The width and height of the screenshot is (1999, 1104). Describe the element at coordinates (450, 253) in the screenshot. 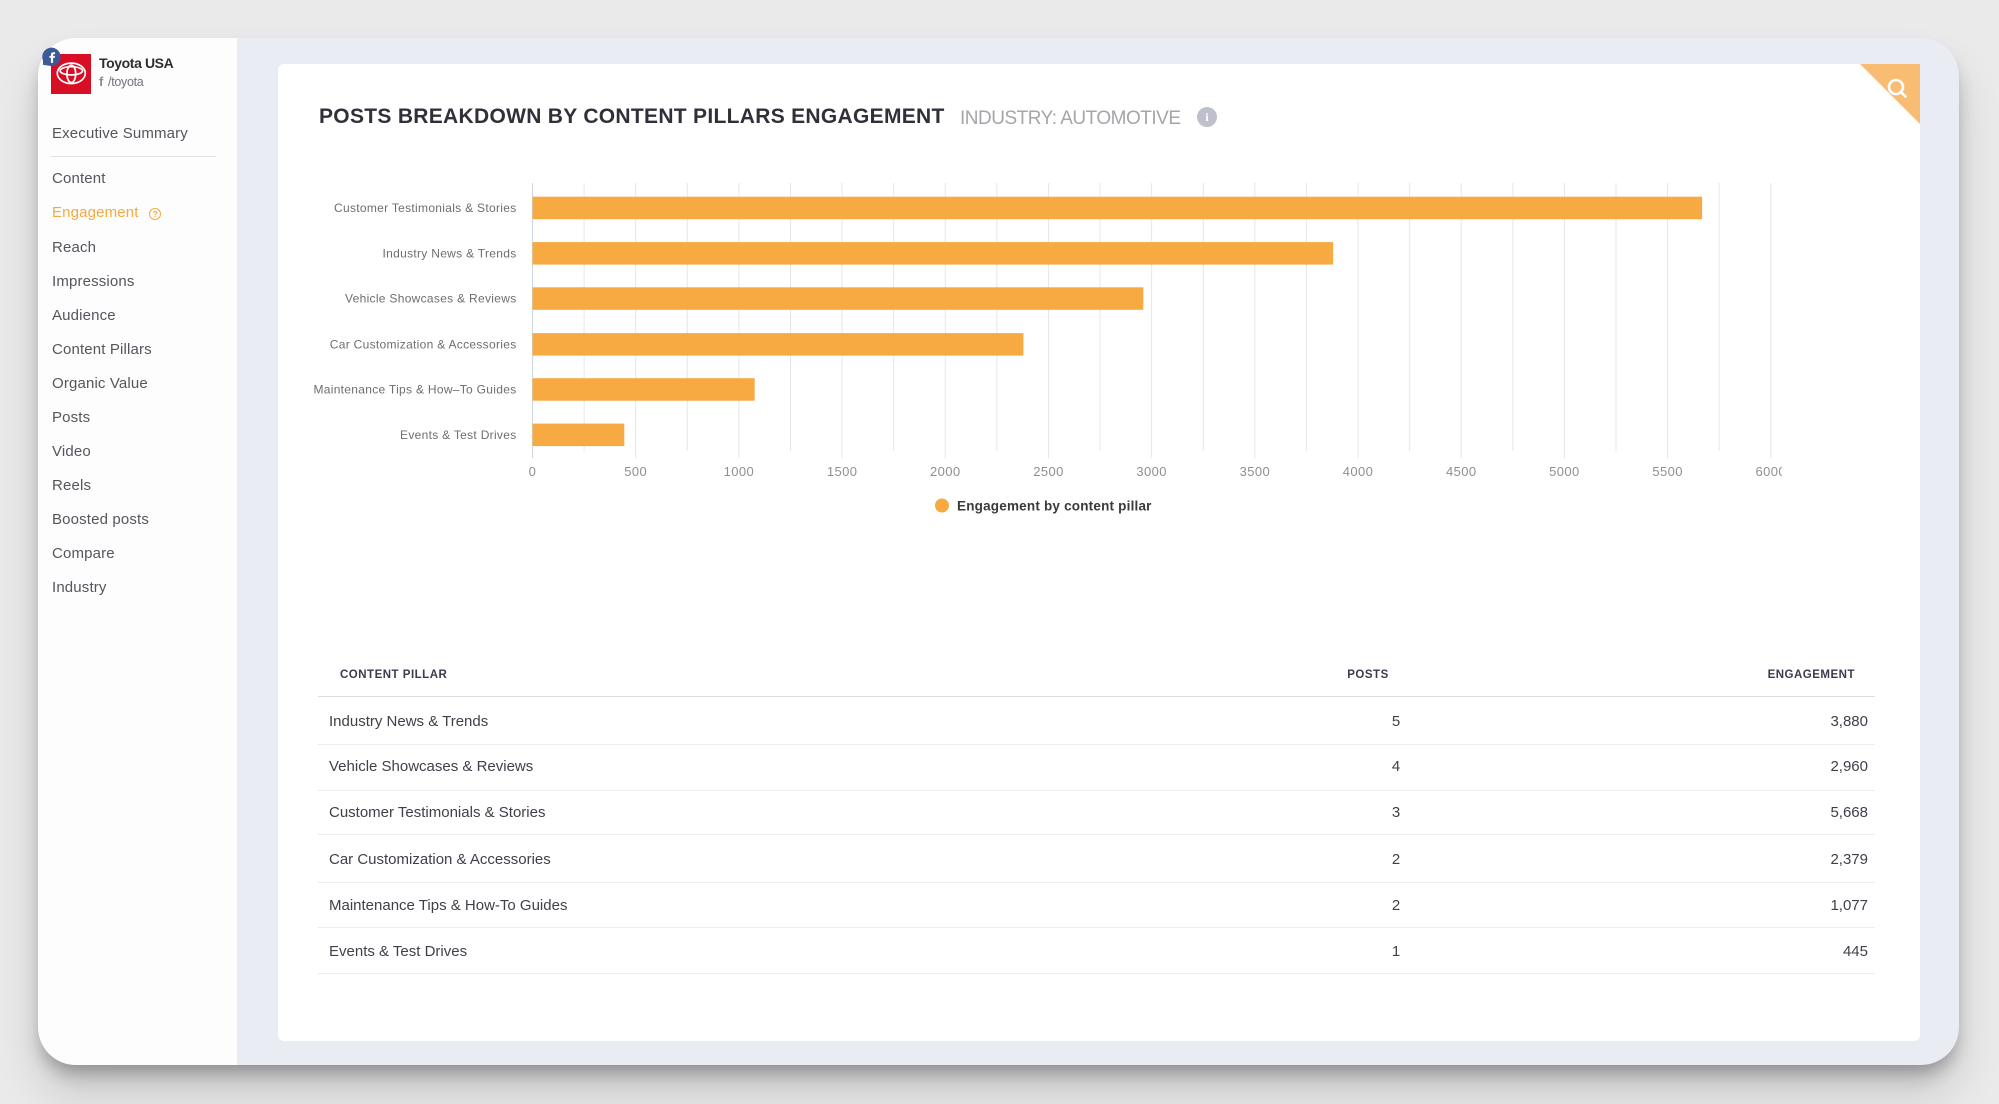

I see `svg-text: Industry News & Trends` at that location.